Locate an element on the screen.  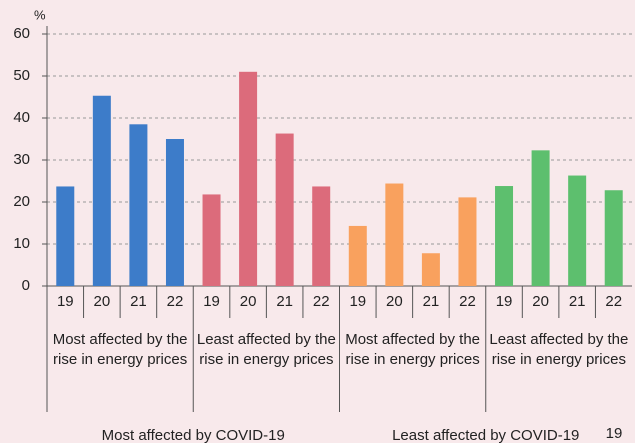
y-tick-label: 50 is located at coordinates (21, 75).